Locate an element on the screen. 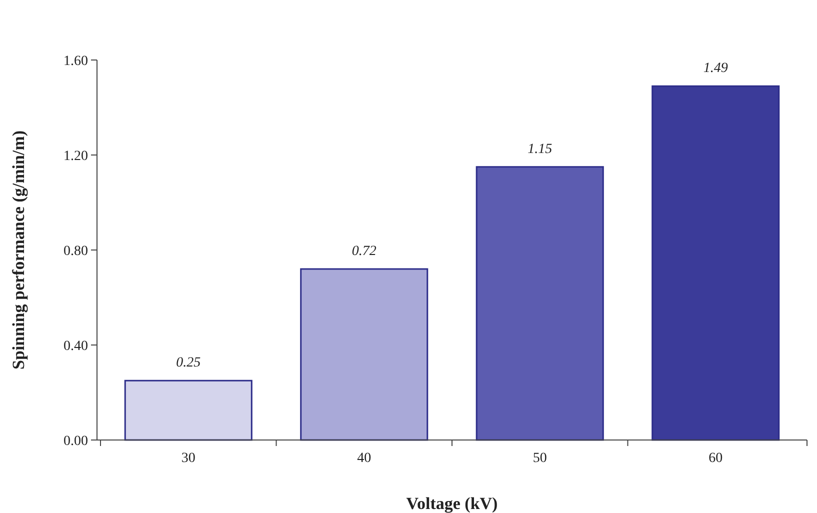 The image size is (817, 513). y-tick-label: 1.60 is located at coordinates (76, 61).